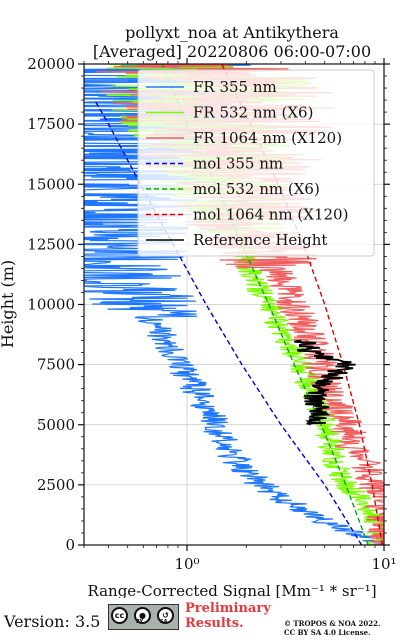 The height and width of the screenshot is (640, 400). I want to click on cc-license-badge: cc ● ↺ BY SA, so click(143, 617).